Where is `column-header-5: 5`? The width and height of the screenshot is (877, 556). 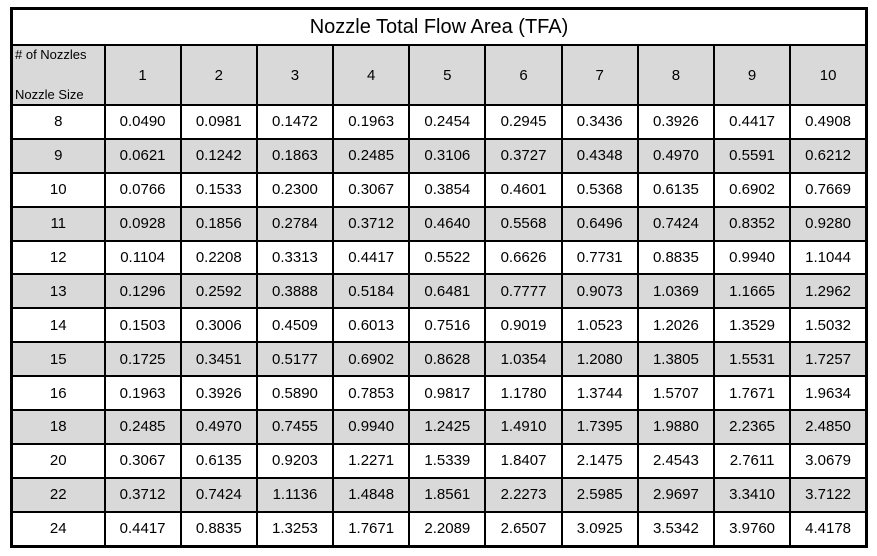
column-header-5: 5 is located at coordinates (447, 75).